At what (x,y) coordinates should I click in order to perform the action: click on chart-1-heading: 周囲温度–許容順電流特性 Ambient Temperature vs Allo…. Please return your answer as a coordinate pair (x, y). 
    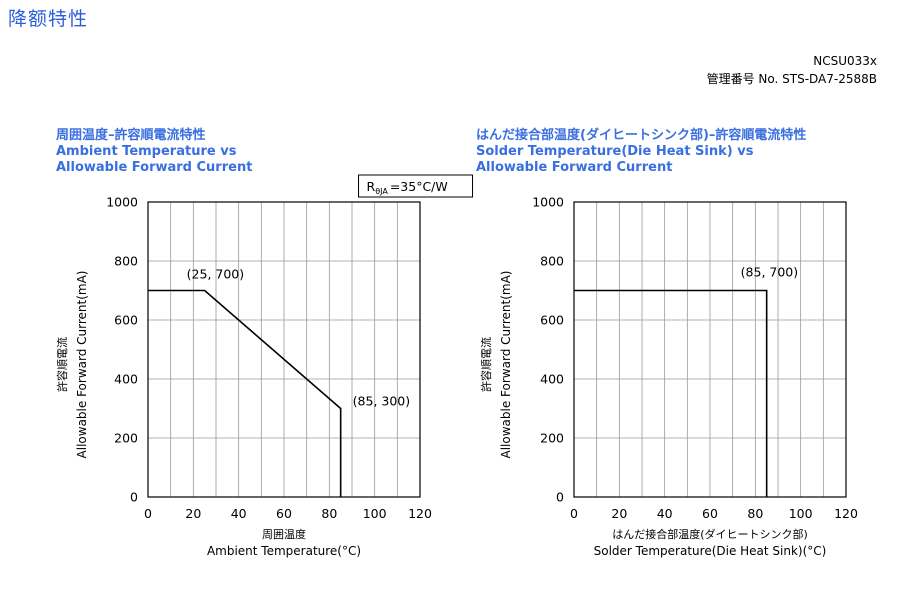
    Looking at the image, I should click on (154, 152).